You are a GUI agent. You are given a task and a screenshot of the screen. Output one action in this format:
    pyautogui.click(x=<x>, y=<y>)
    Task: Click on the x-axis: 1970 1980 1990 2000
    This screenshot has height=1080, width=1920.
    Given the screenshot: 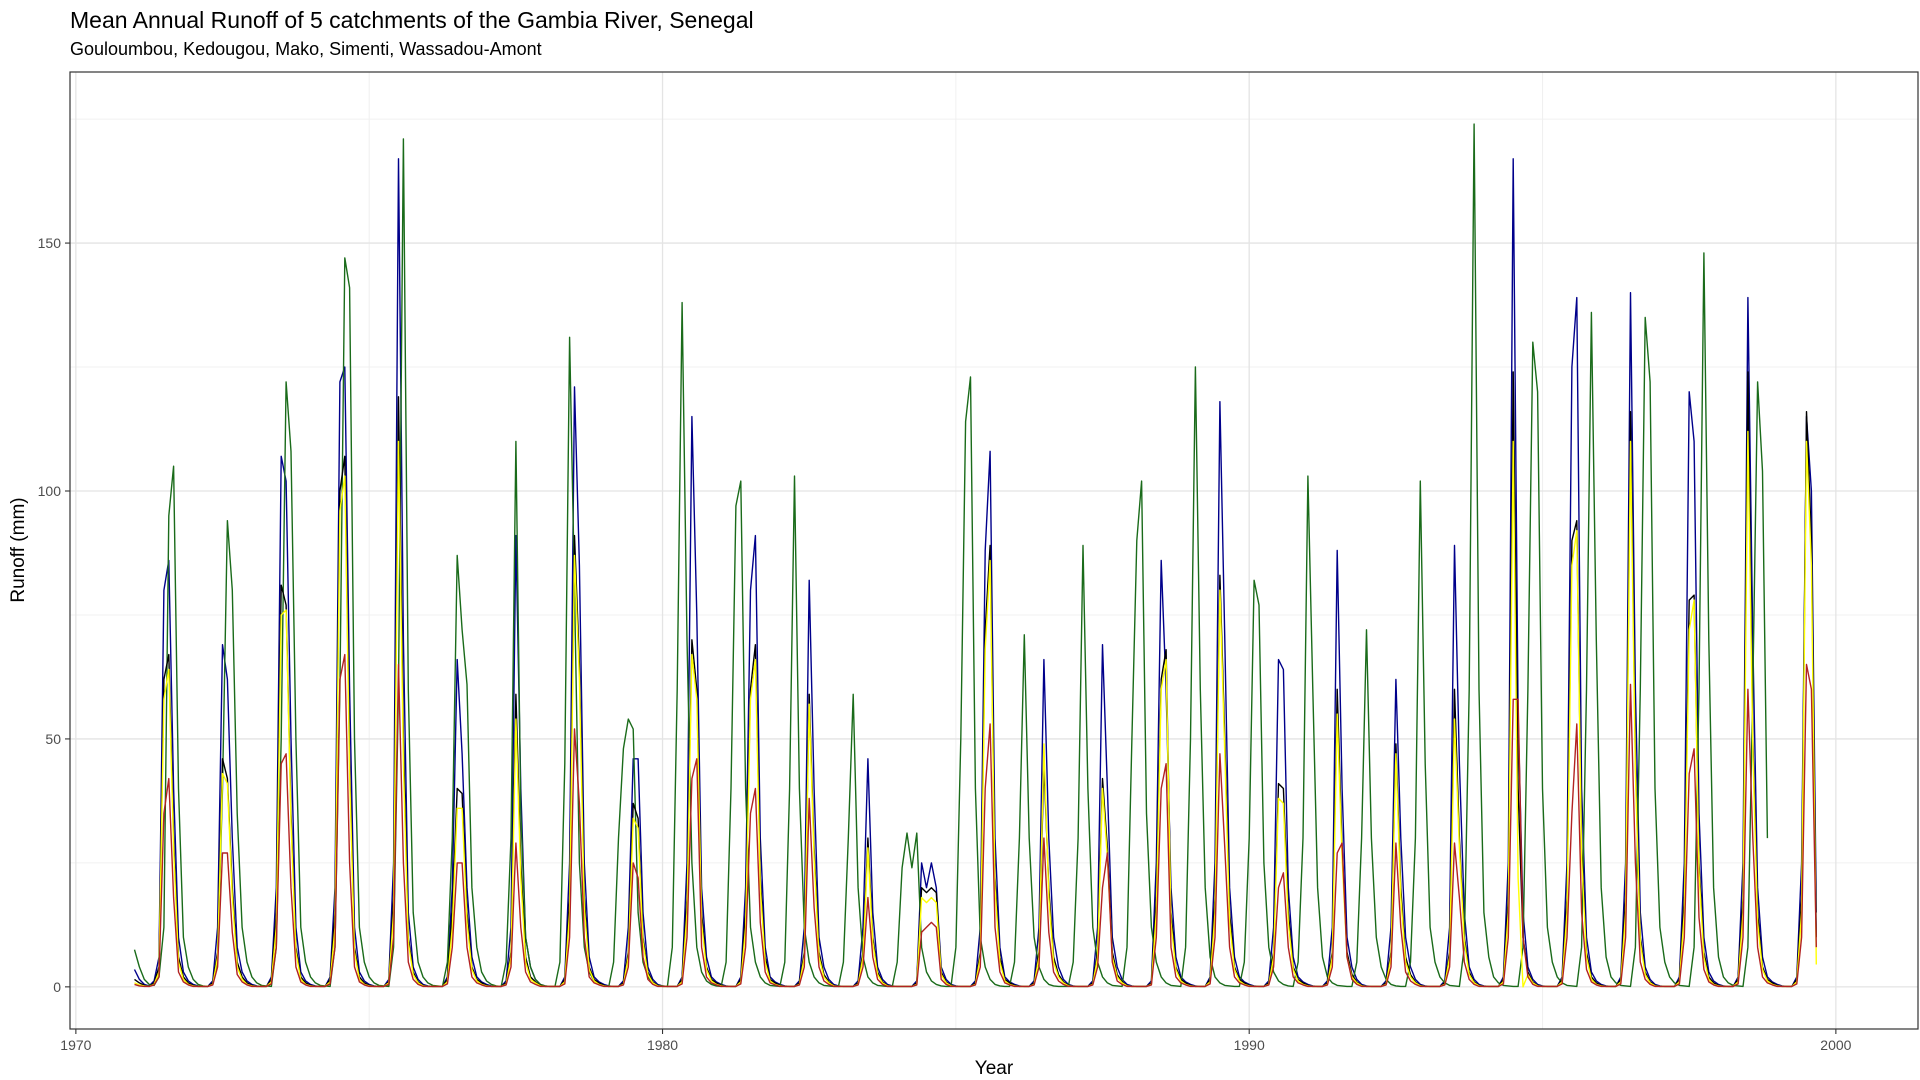 What is the action you would take?
    pyautogui.click(x=956, y=1041)
    